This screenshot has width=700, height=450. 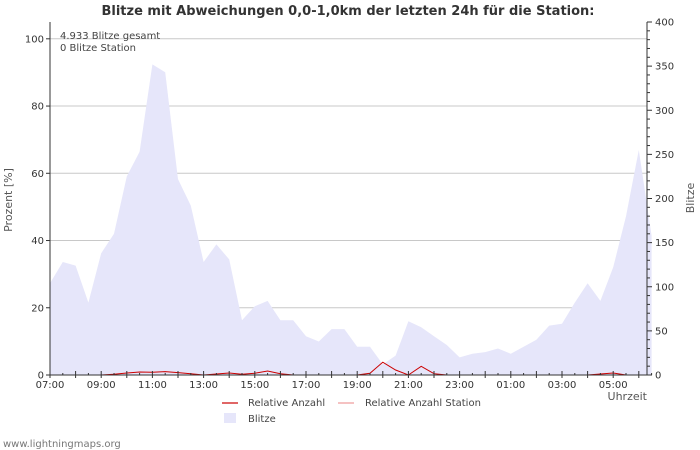 I want to click on legend-label-relative: Relative Anzahl, so click(x=286, y=403).